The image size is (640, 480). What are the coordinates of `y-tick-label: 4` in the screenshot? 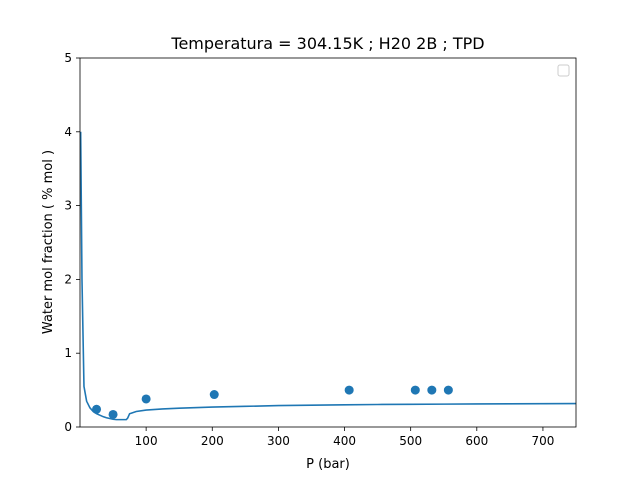 It's located at (68, 132).